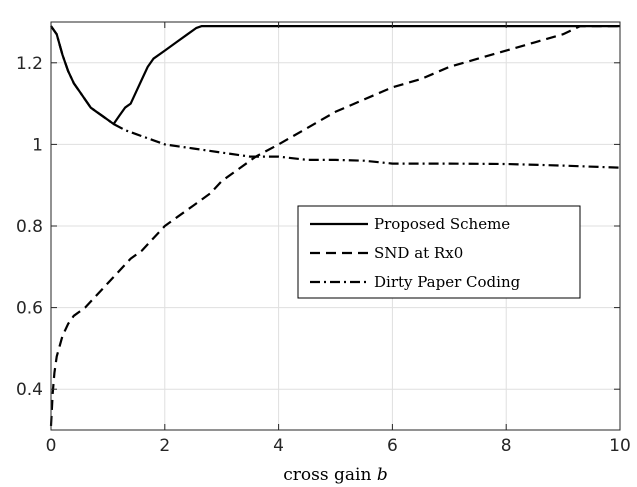 This screenshot has height=487, width=637. Describe the element at coordinates (29, 64) in the screenshot. I see `y-tick-label: 1.2` at that location.